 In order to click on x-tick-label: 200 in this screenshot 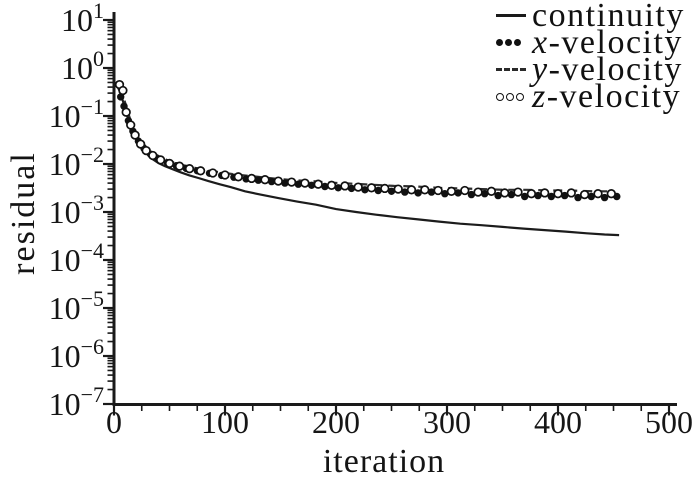, I will do `click(336, 422)`.